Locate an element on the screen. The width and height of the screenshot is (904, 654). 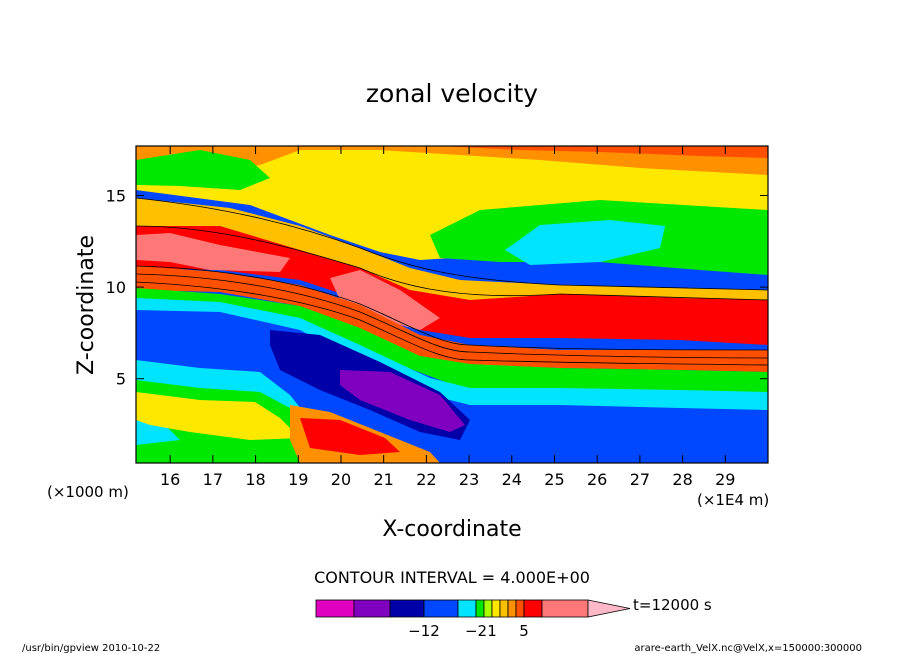
y-tick-label: 15 is located at coordinates (116, 195).